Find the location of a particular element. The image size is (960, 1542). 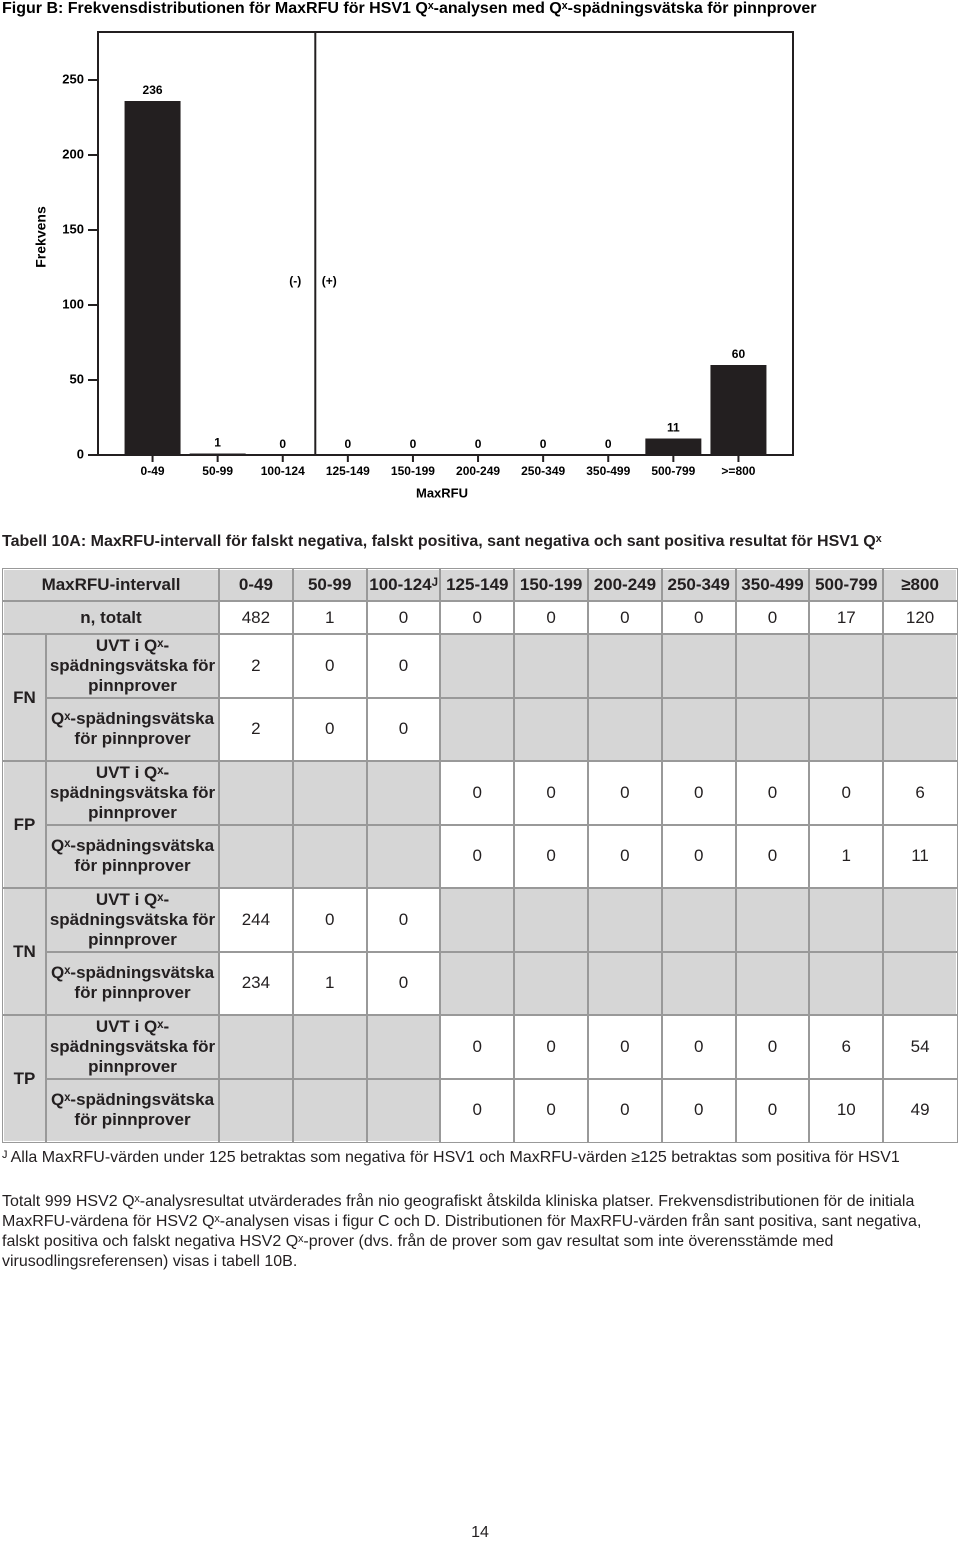

x-tick-label: 250-349 is located at coordinates (543, 471).